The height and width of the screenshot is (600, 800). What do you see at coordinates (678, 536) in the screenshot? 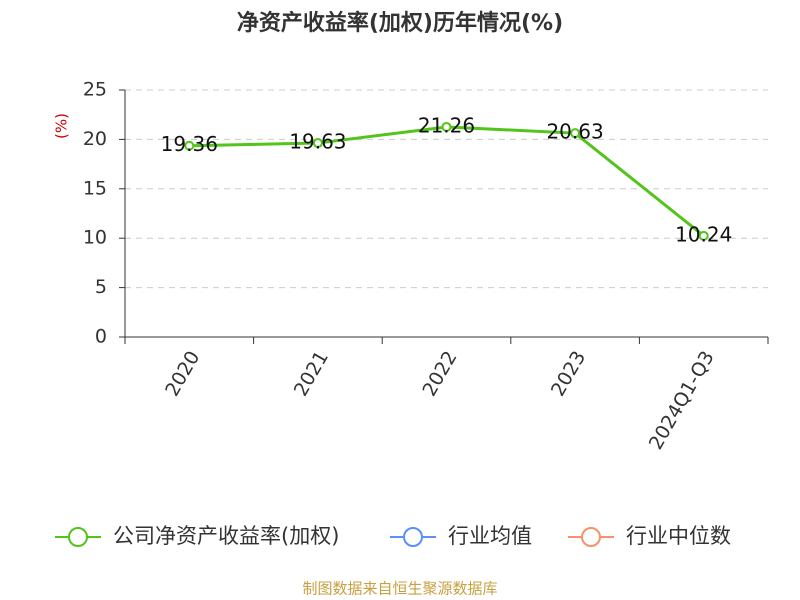
I see `legend-label: 行业中位数` at bounding box center [678, 536].